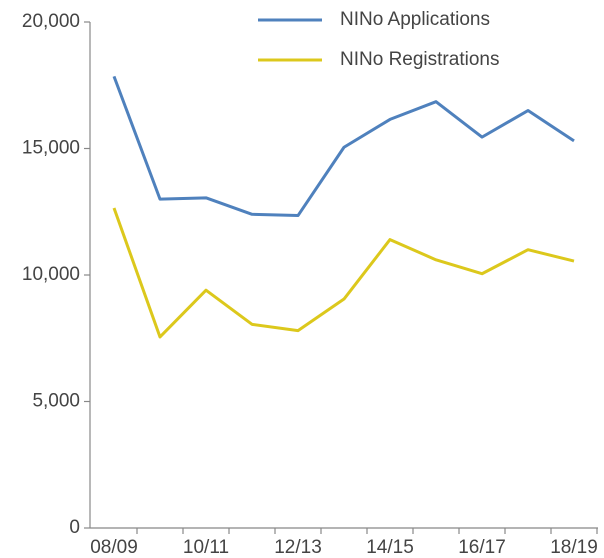 Image resolution: width=604 pixels, height=558 pixels. What do you see at coordinates (74, 527) in the screenshot?
I see `y-tick-label: 0` at bounding box center [74, 527].